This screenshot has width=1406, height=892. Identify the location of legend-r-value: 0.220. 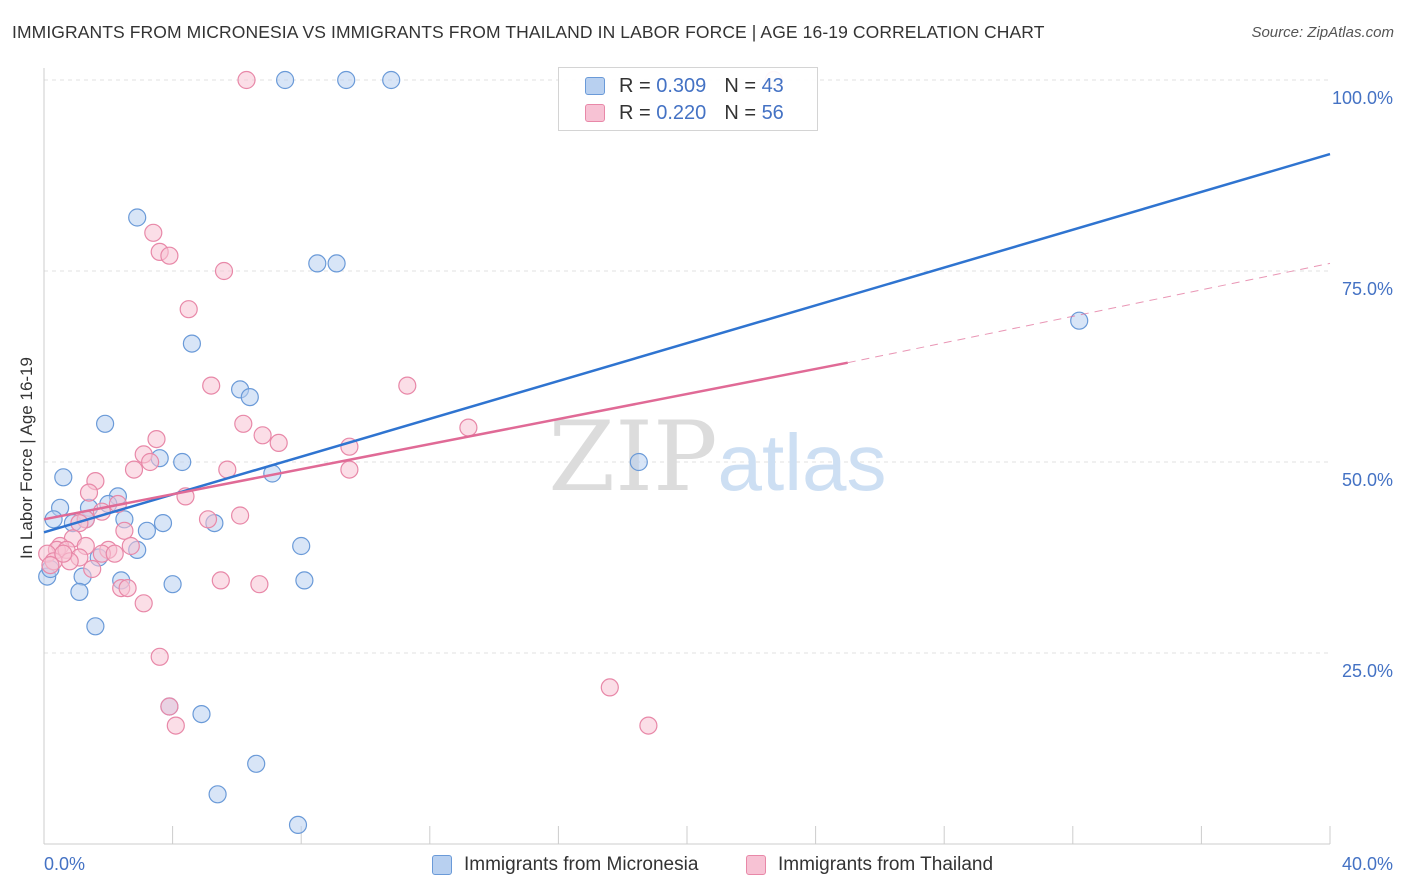
(681, 112).